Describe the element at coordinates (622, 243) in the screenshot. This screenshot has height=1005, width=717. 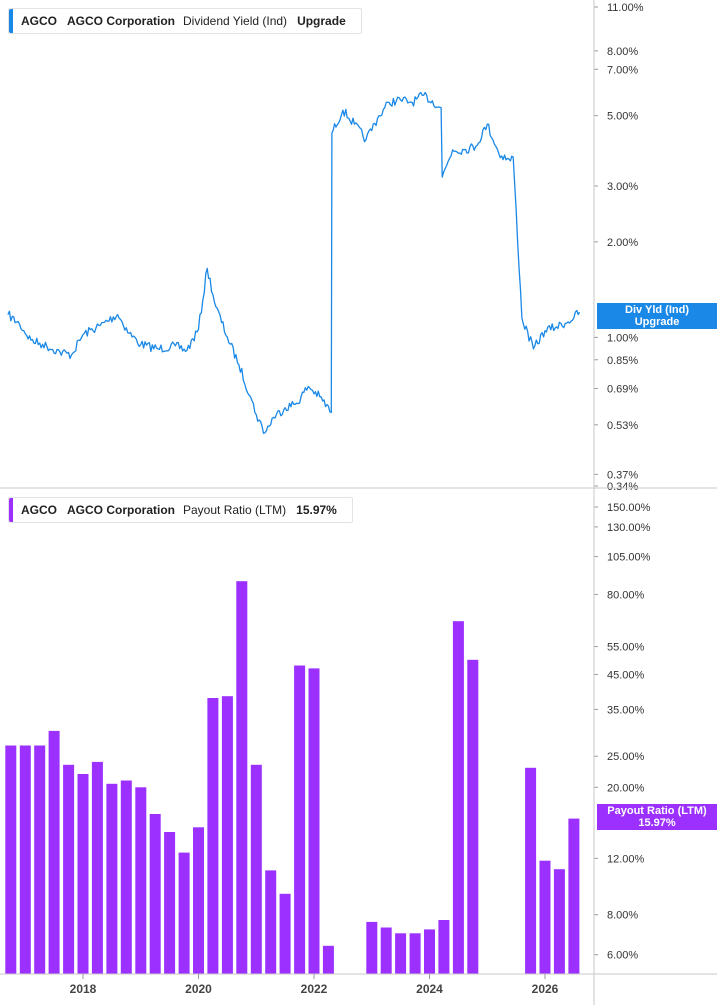
I see `y-tick-label: 2.00%` at that location.